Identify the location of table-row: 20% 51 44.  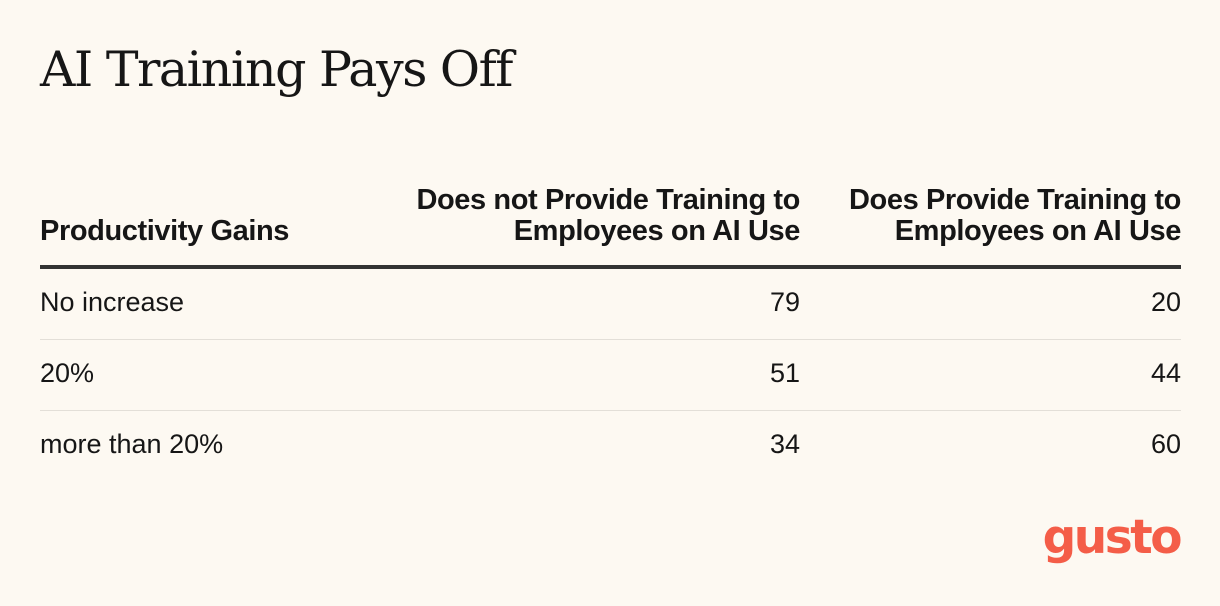
(610, 375).